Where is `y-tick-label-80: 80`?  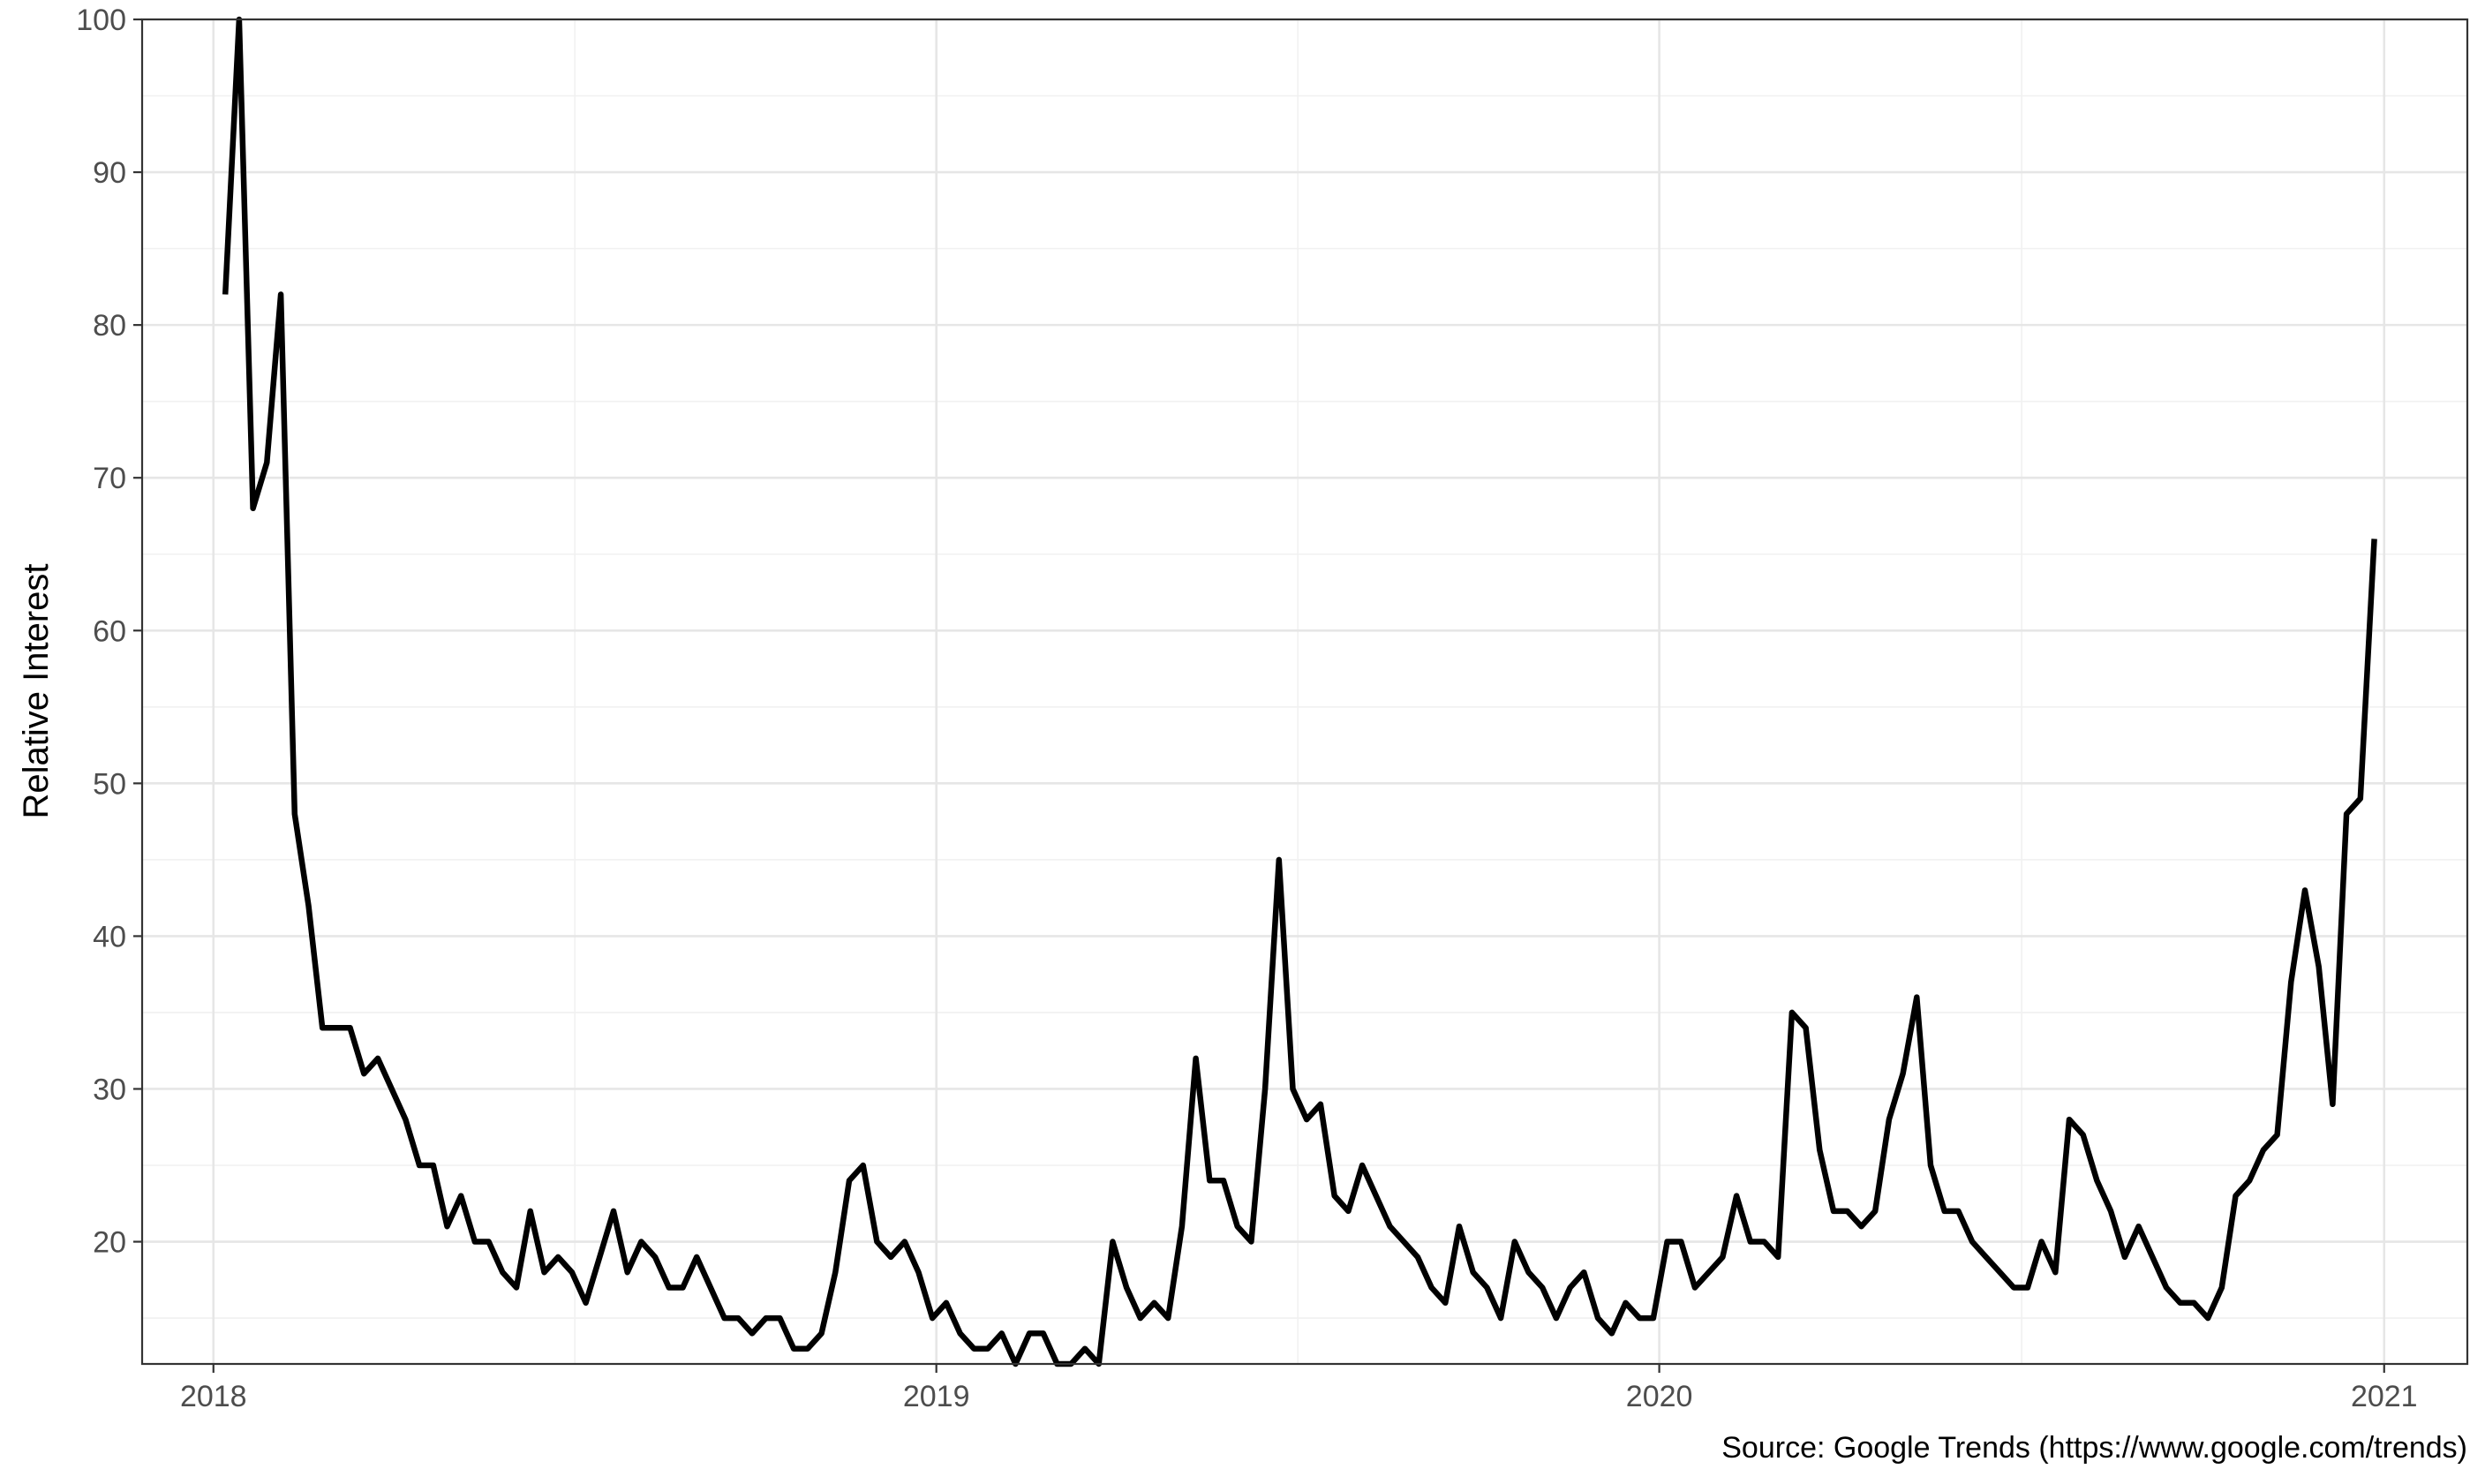
y-tick-label-80: 80 is located at coordinates (109, 326).